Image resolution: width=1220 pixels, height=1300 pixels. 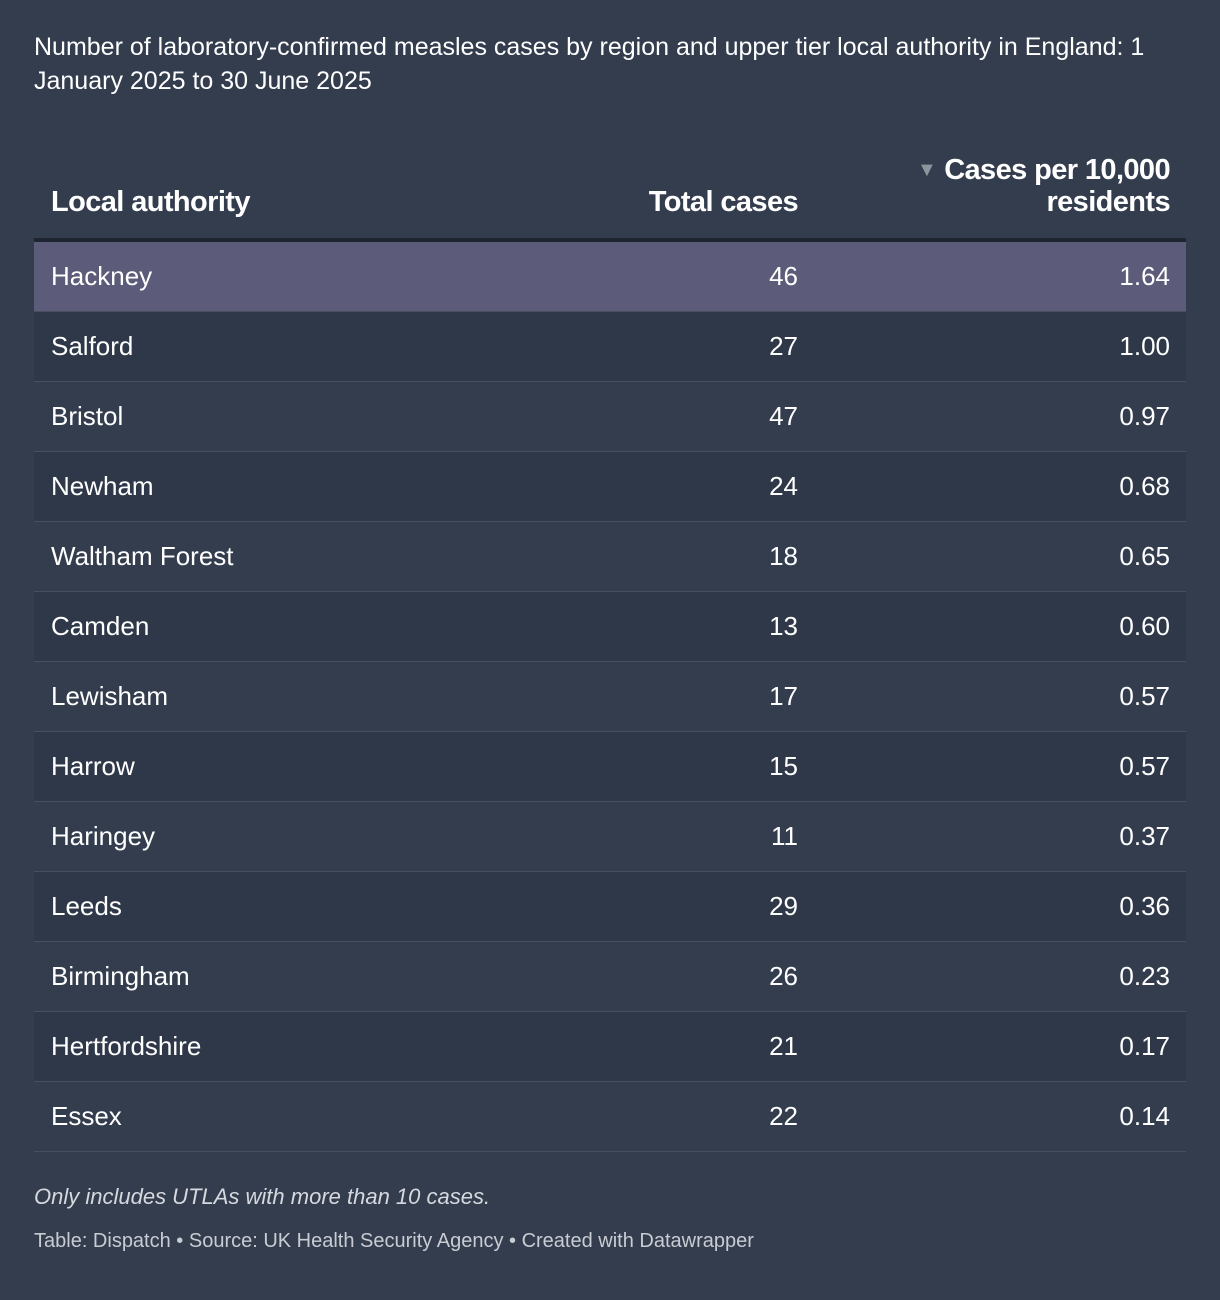 What do you see at coordinates (783, 626) in the screenshot?
I see `cell-total-cases: 13` at bounding box center [783, 626].